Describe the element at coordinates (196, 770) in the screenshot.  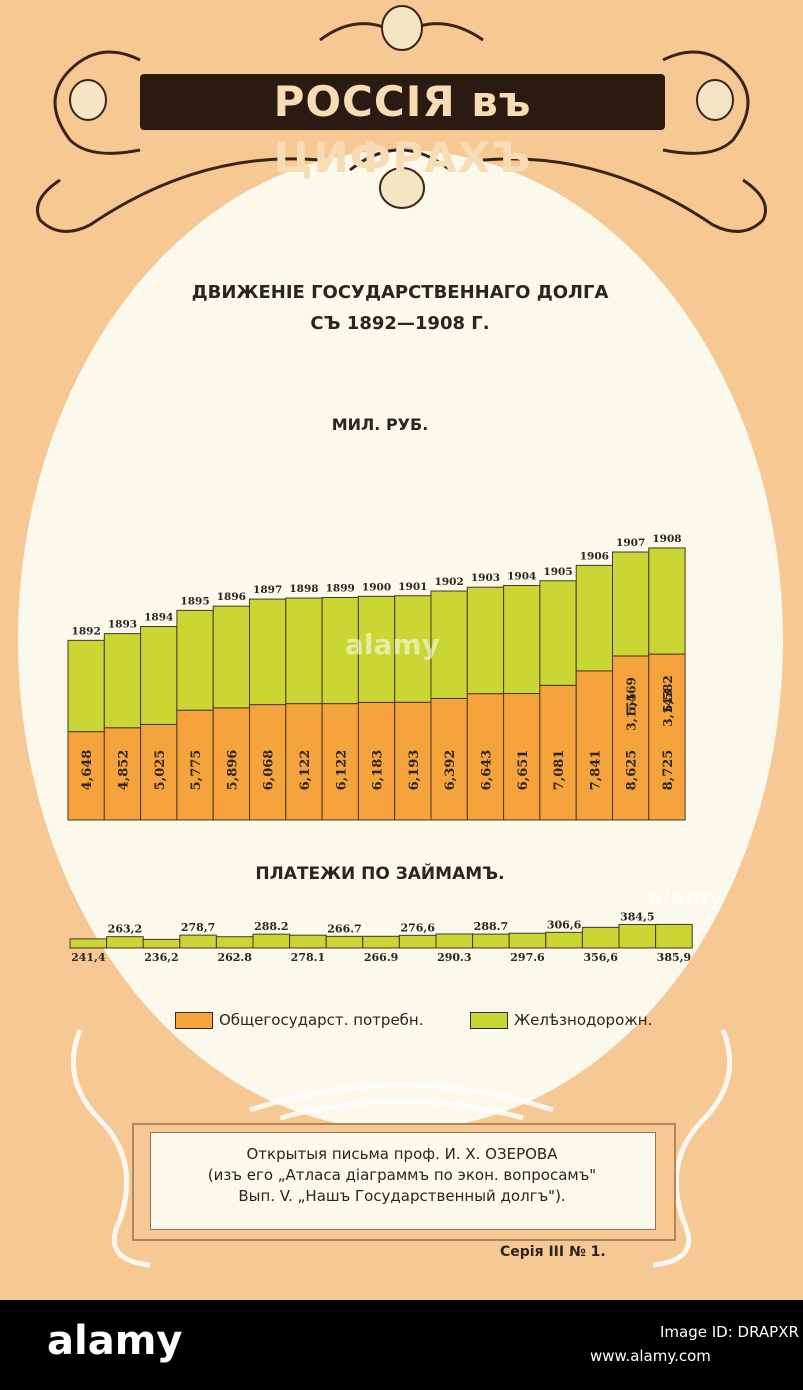
I see `bar-value-label-general: 5,775` at that location.